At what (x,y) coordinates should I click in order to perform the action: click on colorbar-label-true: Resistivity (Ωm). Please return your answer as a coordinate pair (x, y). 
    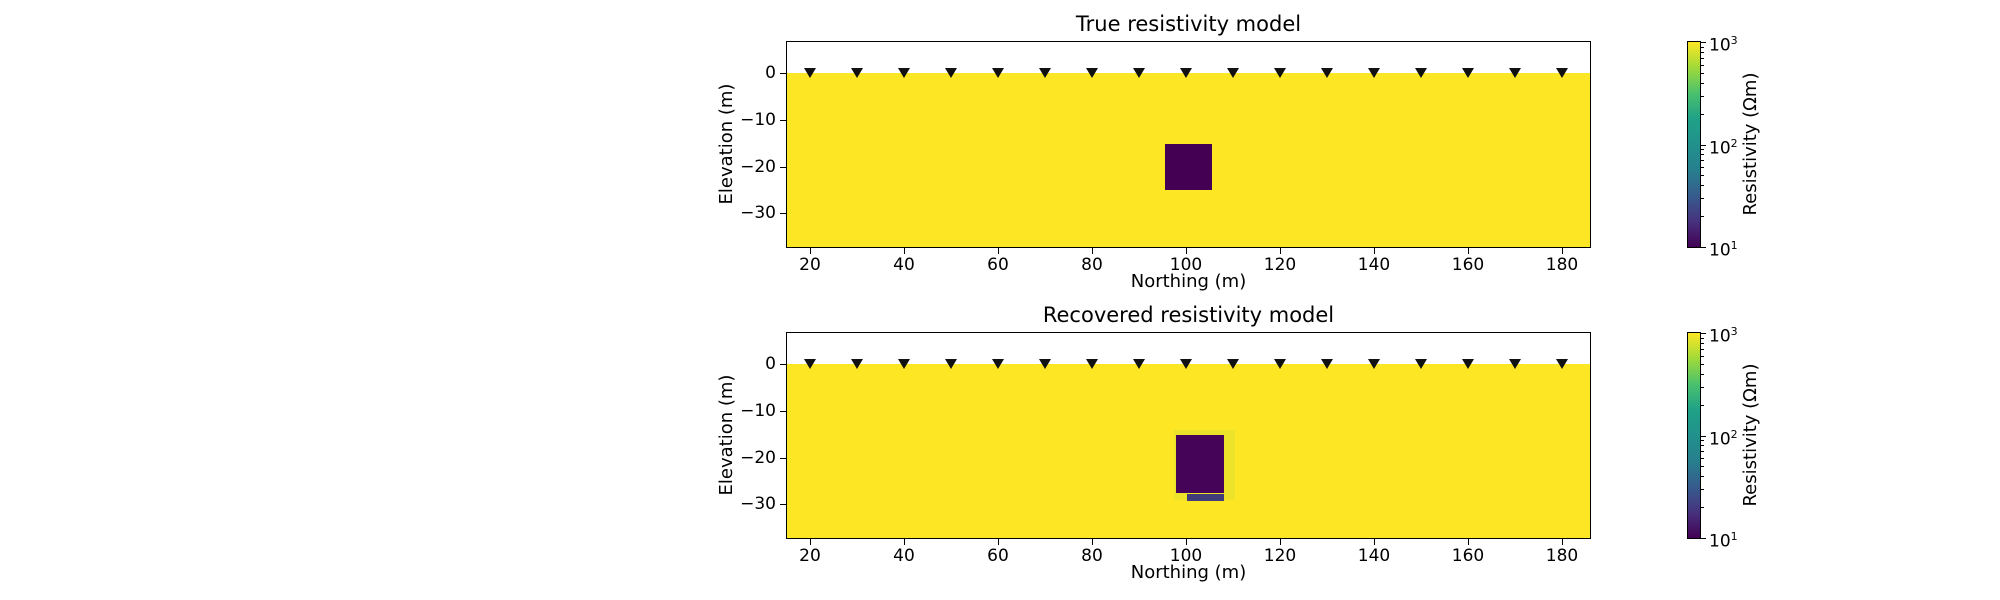
    Looking at the image, I should click on (1750, 144).